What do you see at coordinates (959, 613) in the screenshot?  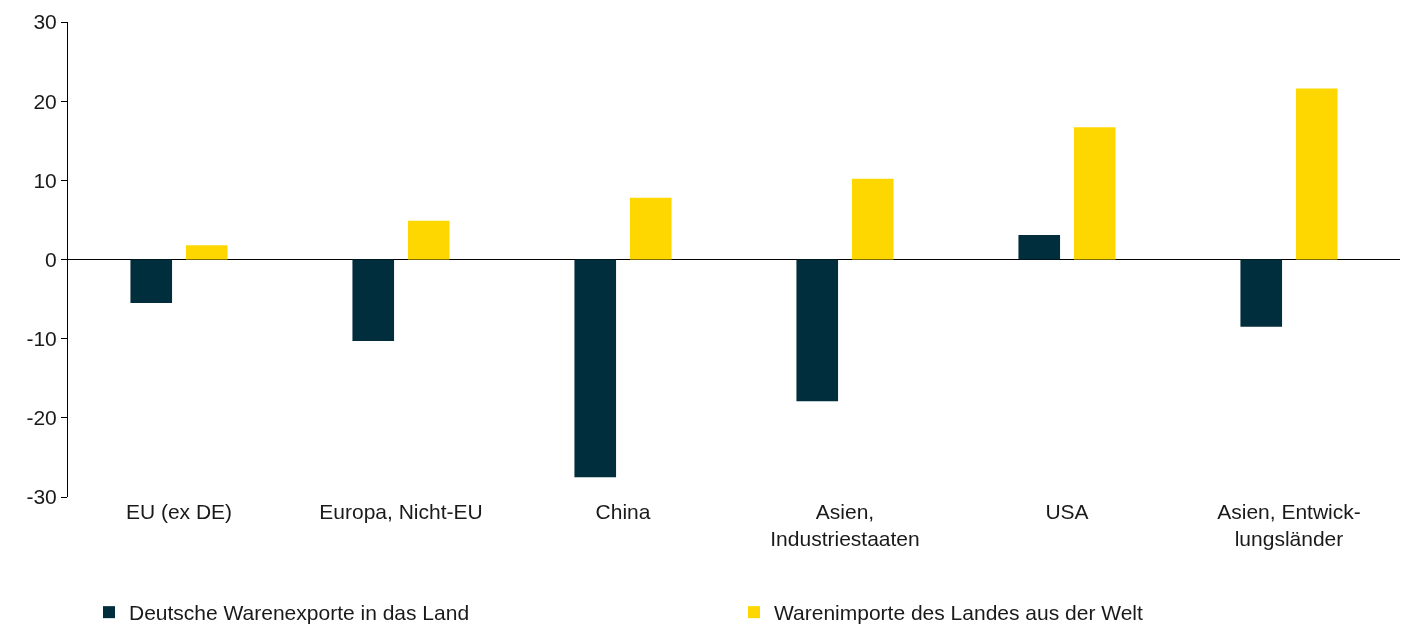 I see `legend-label: Warenimporte des Landes aus der Welt` at bounding box center [959, 613].